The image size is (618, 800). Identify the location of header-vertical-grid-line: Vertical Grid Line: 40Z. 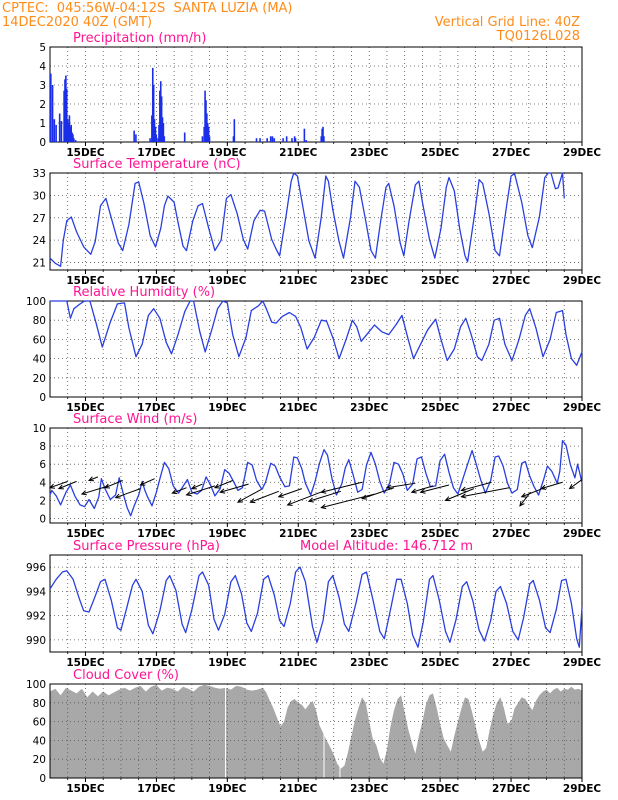
(507, 22).